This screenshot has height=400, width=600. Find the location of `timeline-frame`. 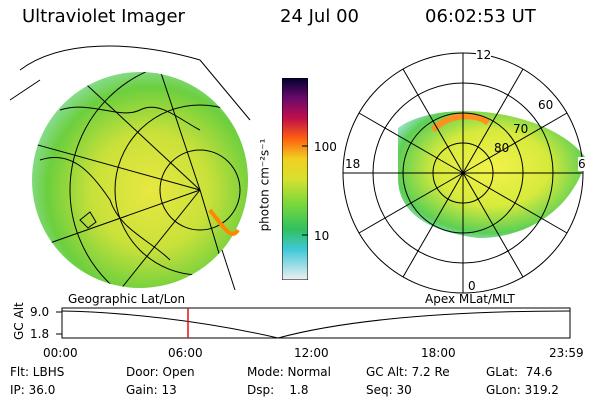

timeline-frame is located at coordinates (316, 323).